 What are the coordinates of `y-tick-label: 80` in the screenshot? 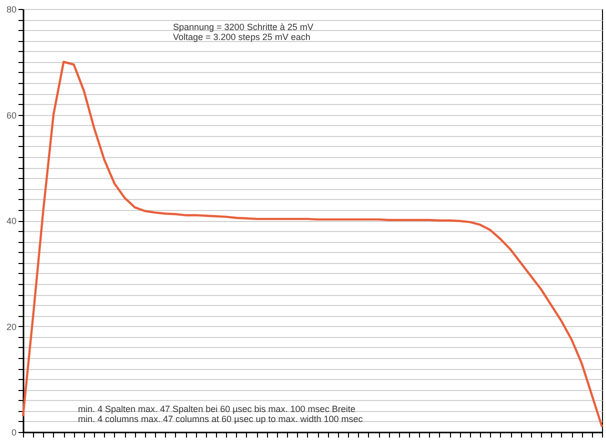 It's located at (11, 9).